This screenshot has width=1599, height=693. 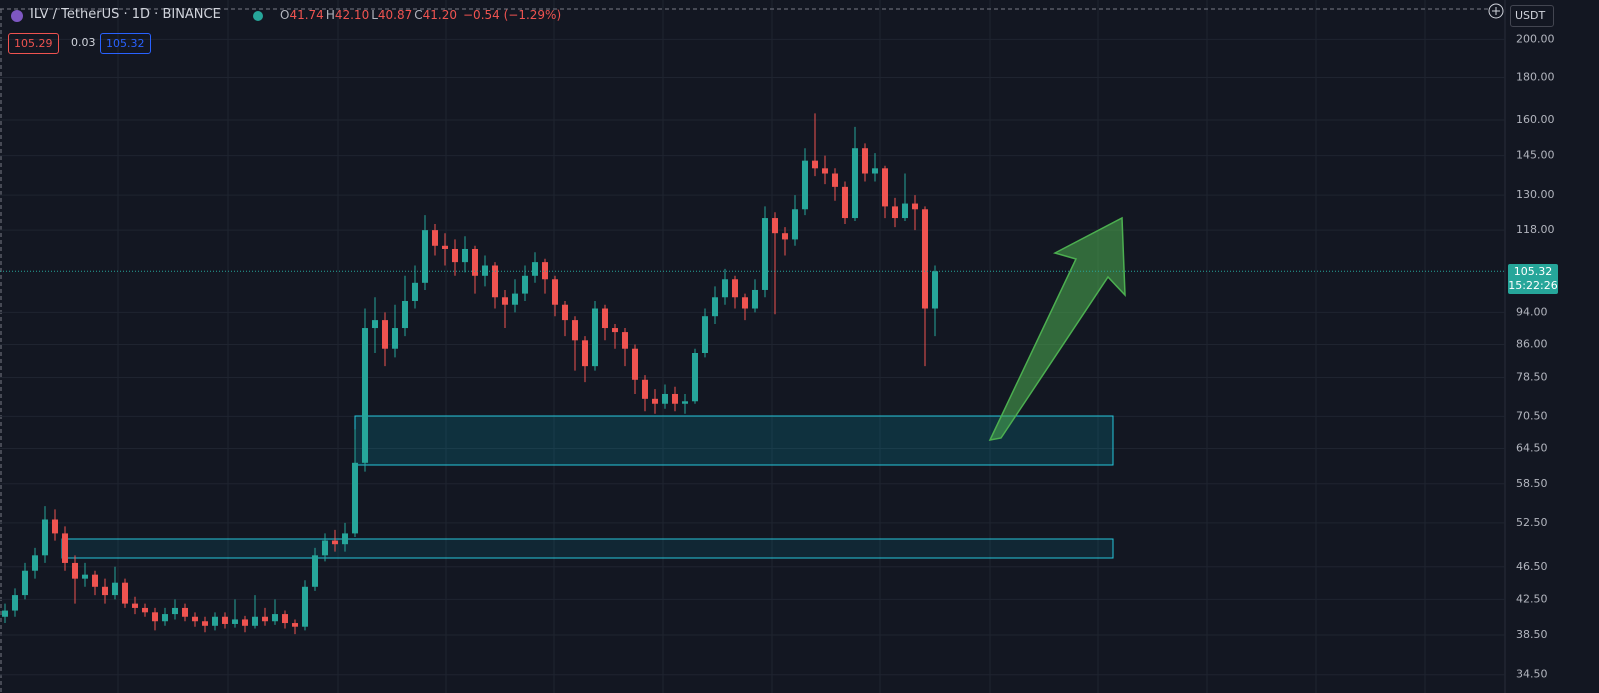 What do you see at coordinates (1535, 229) in the screenshot?
I see `y-tick-label: 118.00` at bounding box center [1535, 229].